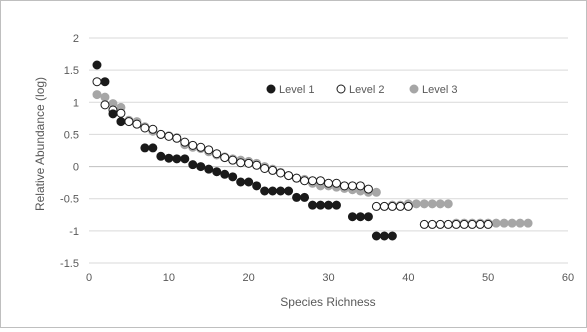  I want to click on y-tick-label: -1.5, so click(69, 264).